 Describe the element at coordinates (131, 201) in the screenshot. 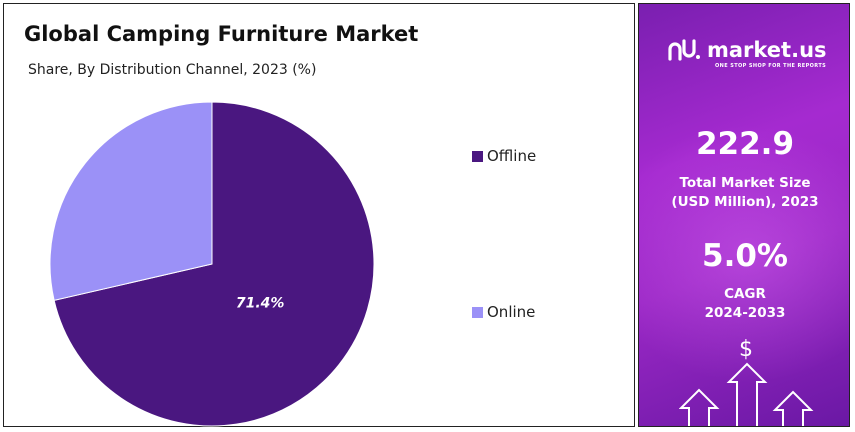

I see `pie-slice-online` at that location.